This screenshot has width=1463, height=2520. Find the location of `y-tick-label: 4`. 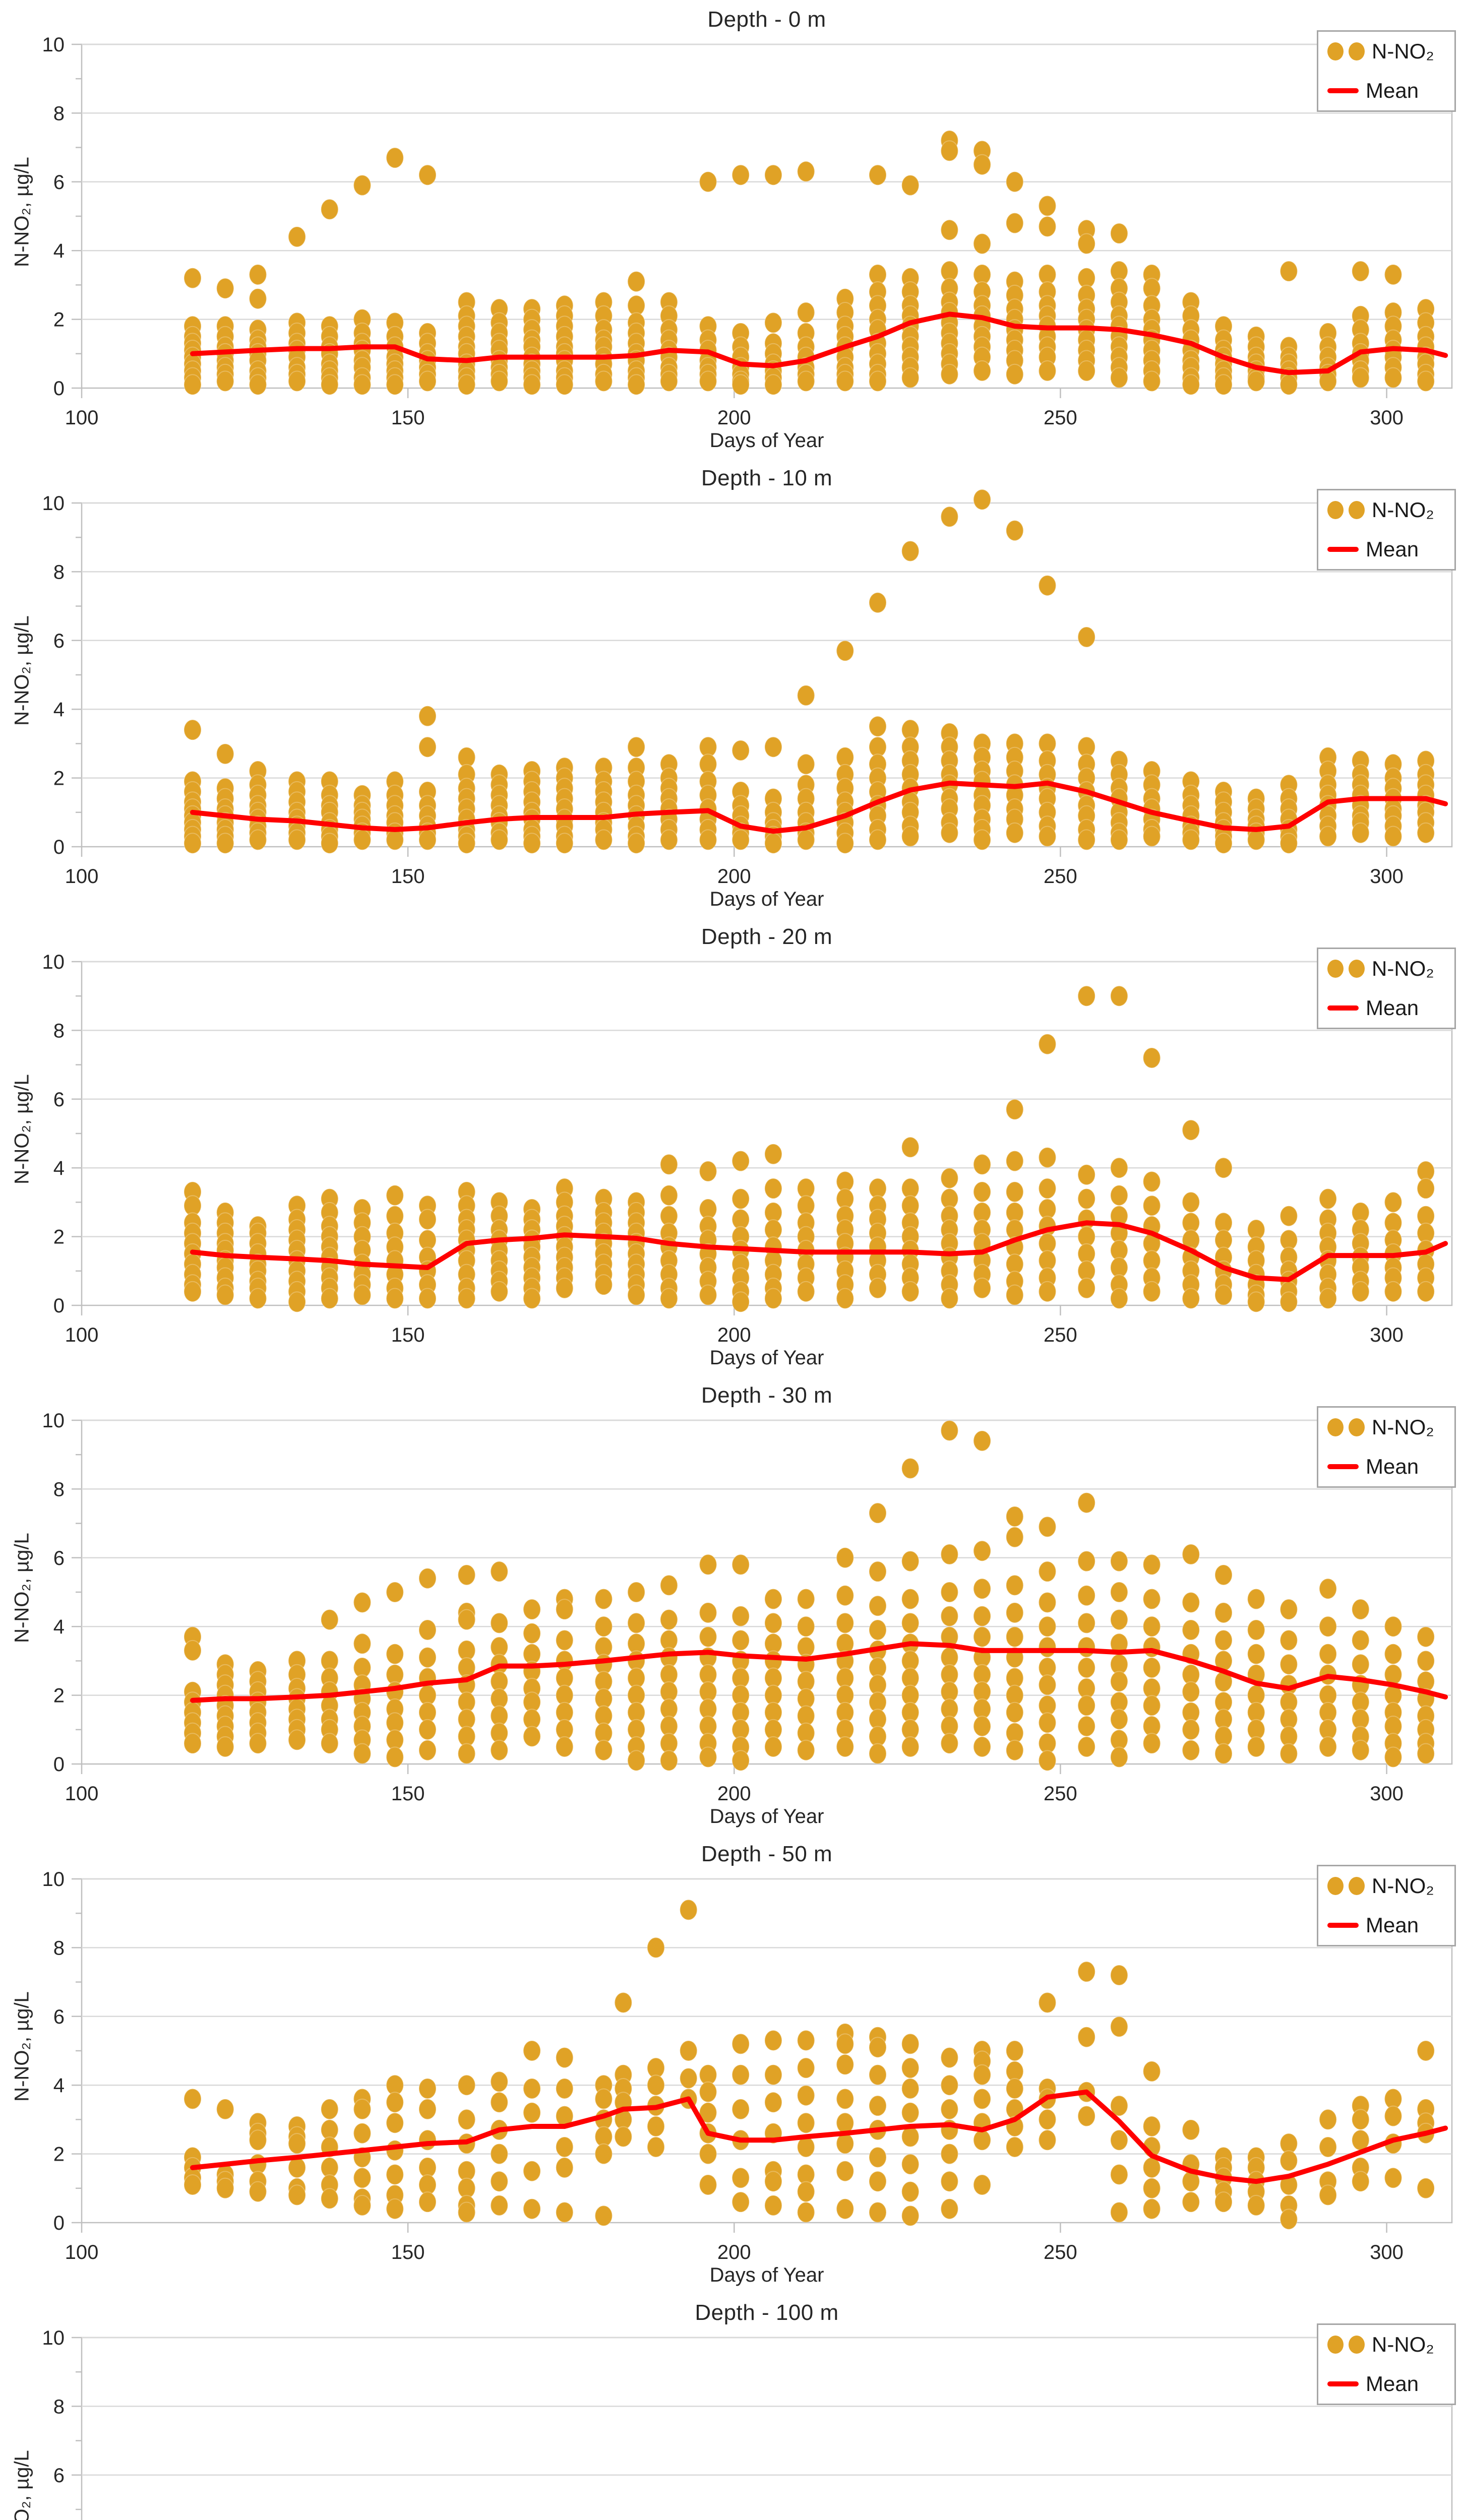

y-tick-label: 4 is located at coordinates (59, 710).